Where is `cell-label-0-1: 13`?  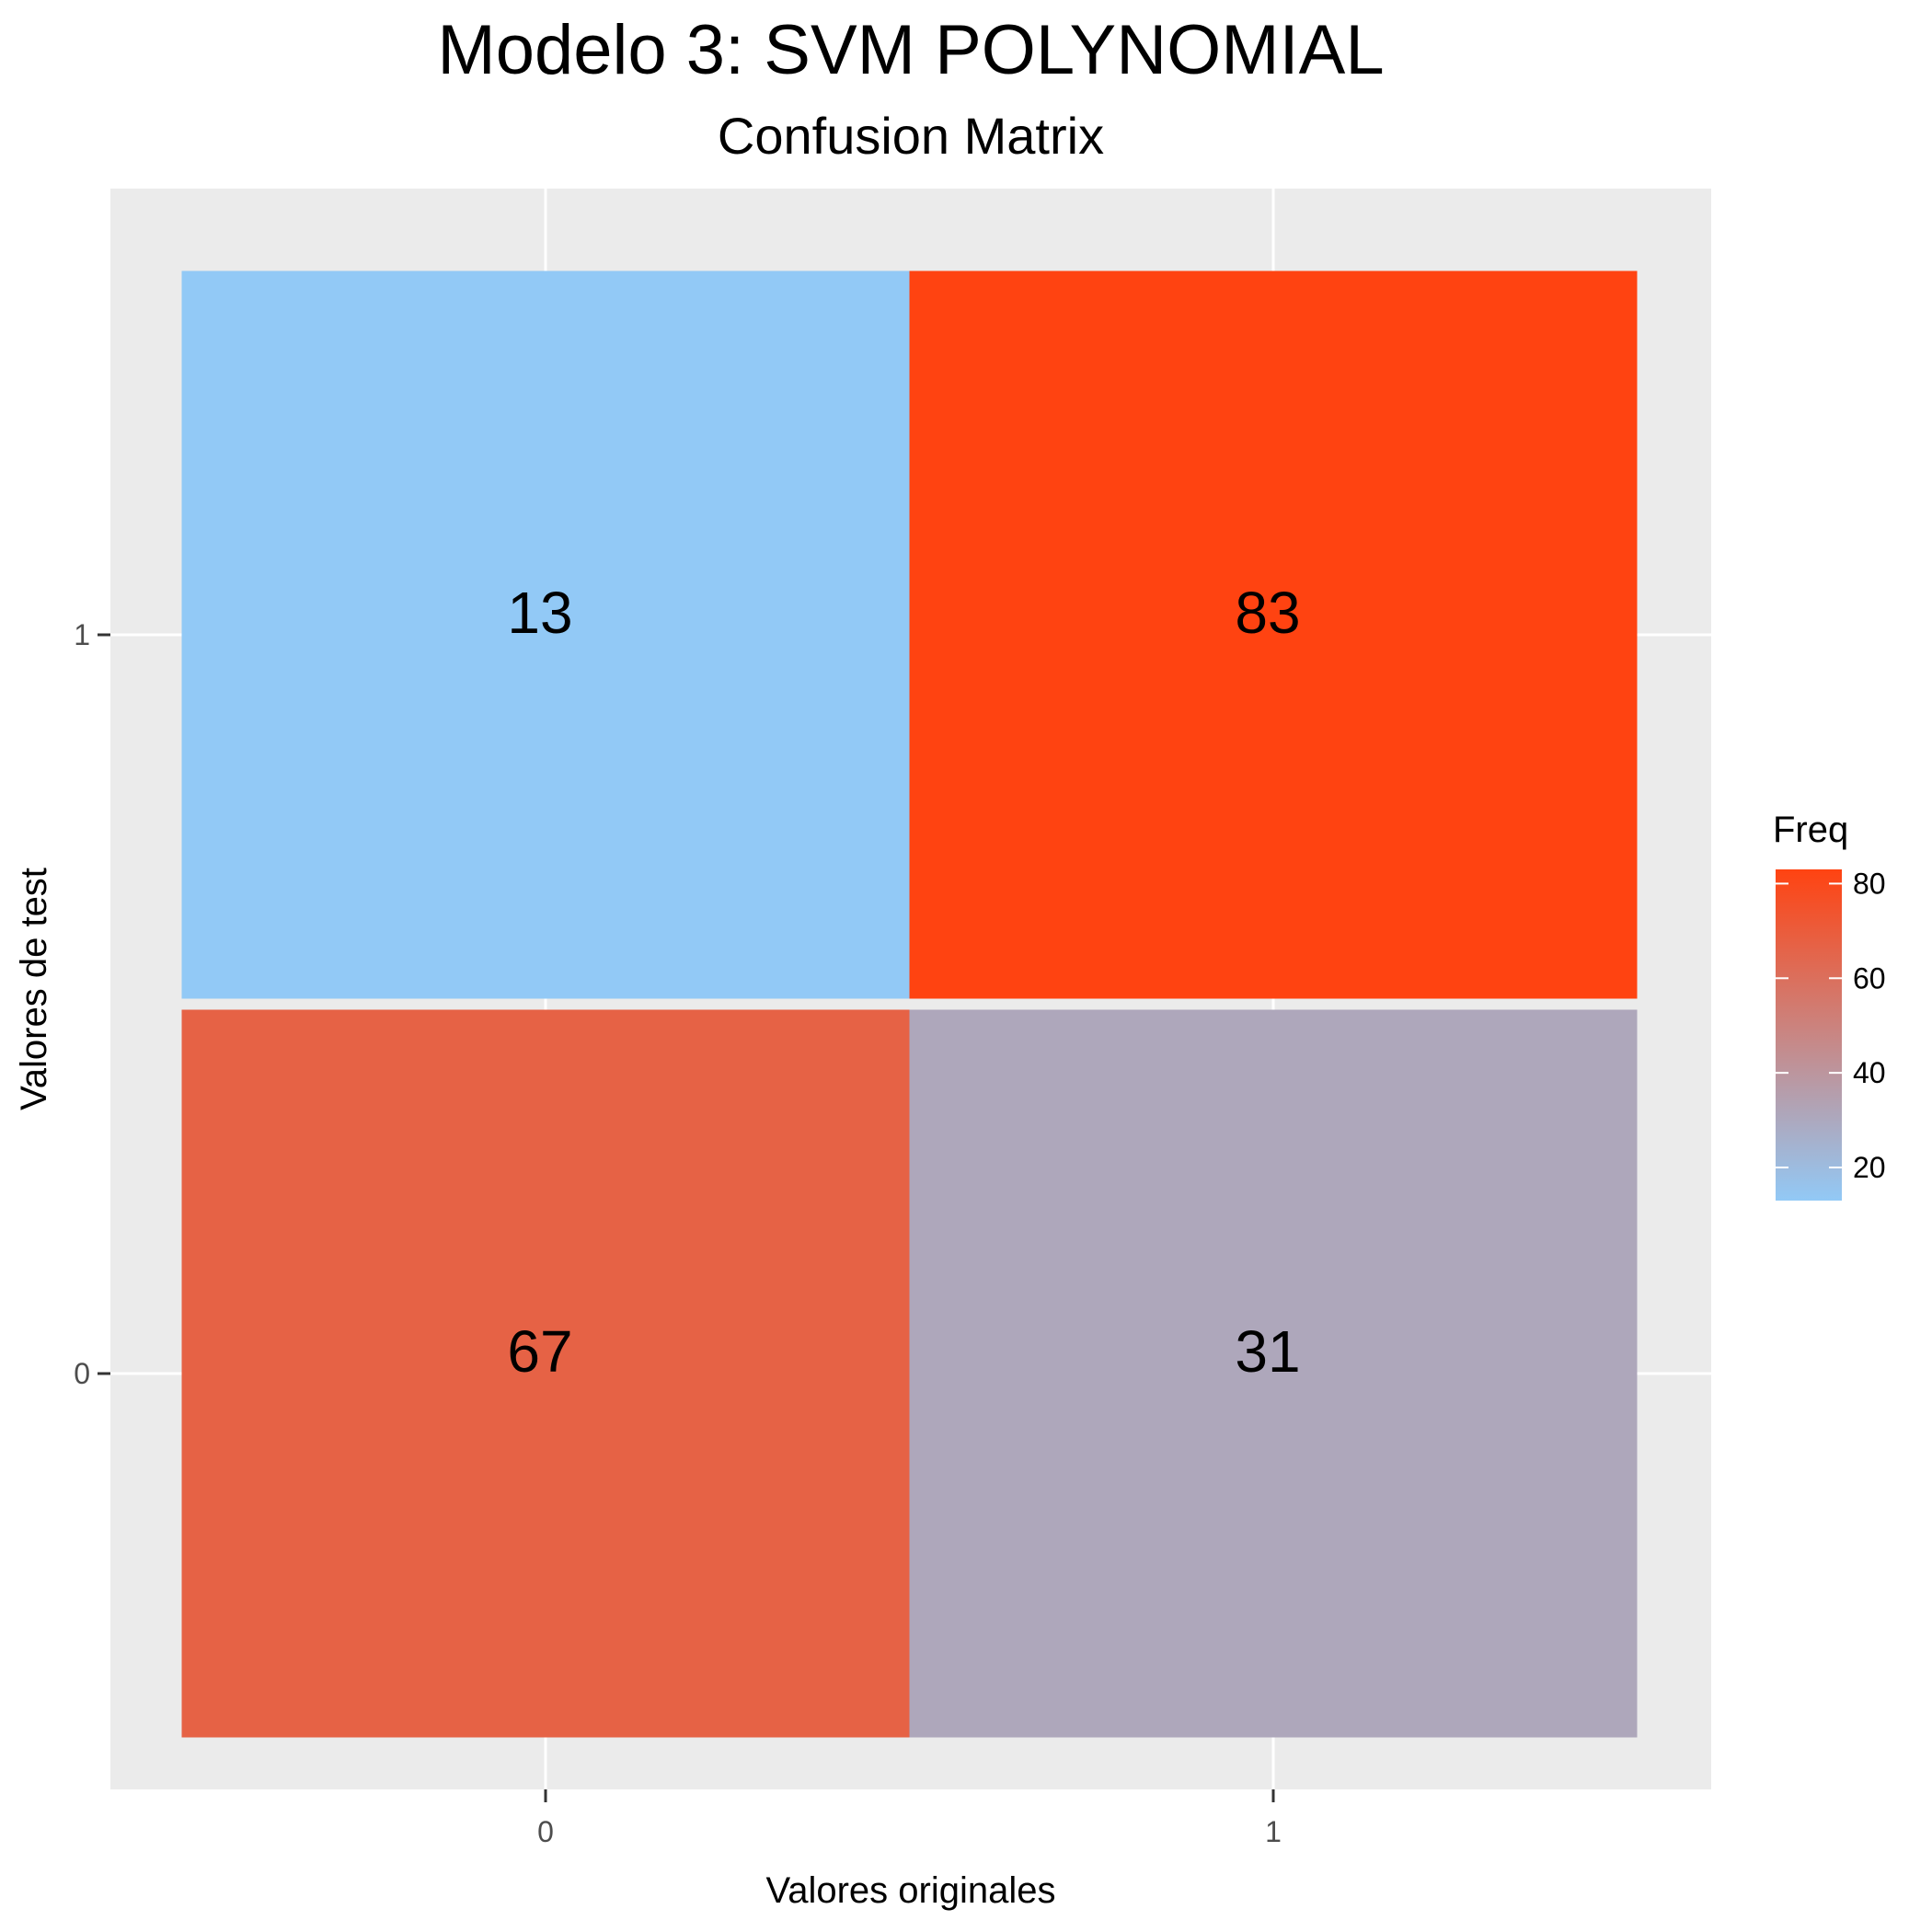
cell-label-0-1: 13 is located at coordinates (539, 613).